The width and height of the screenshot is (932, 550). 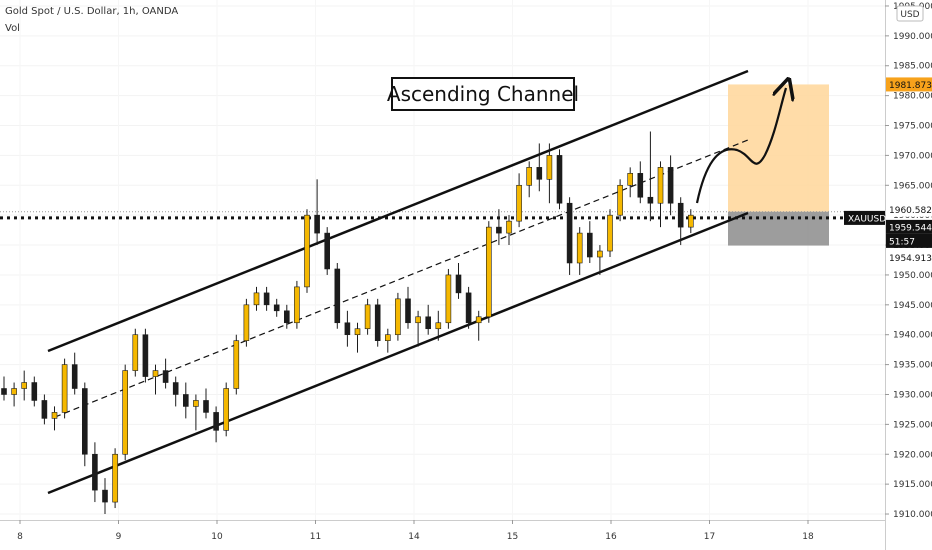 What do you see at coordinates (864, 217) in the screenshot?
I see `symbol-tag-bg` at bounding box center [864, 217].